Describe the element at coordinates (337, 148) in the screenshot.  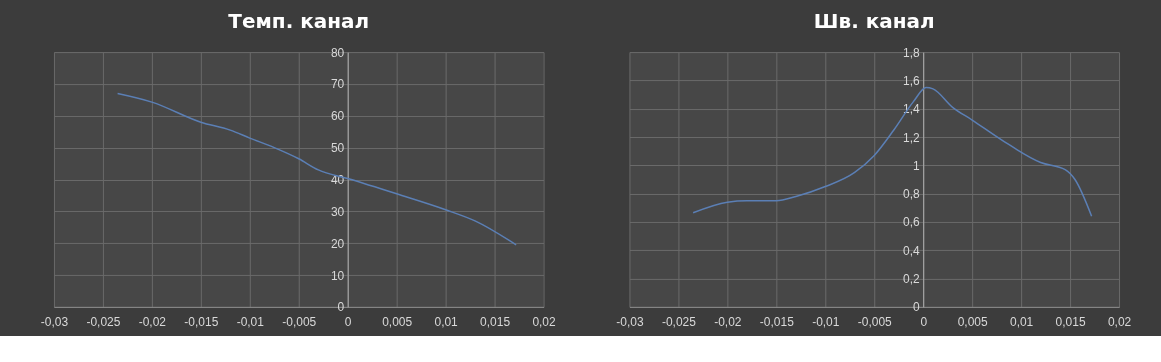
I see `y-tick-label: 50` at that location.